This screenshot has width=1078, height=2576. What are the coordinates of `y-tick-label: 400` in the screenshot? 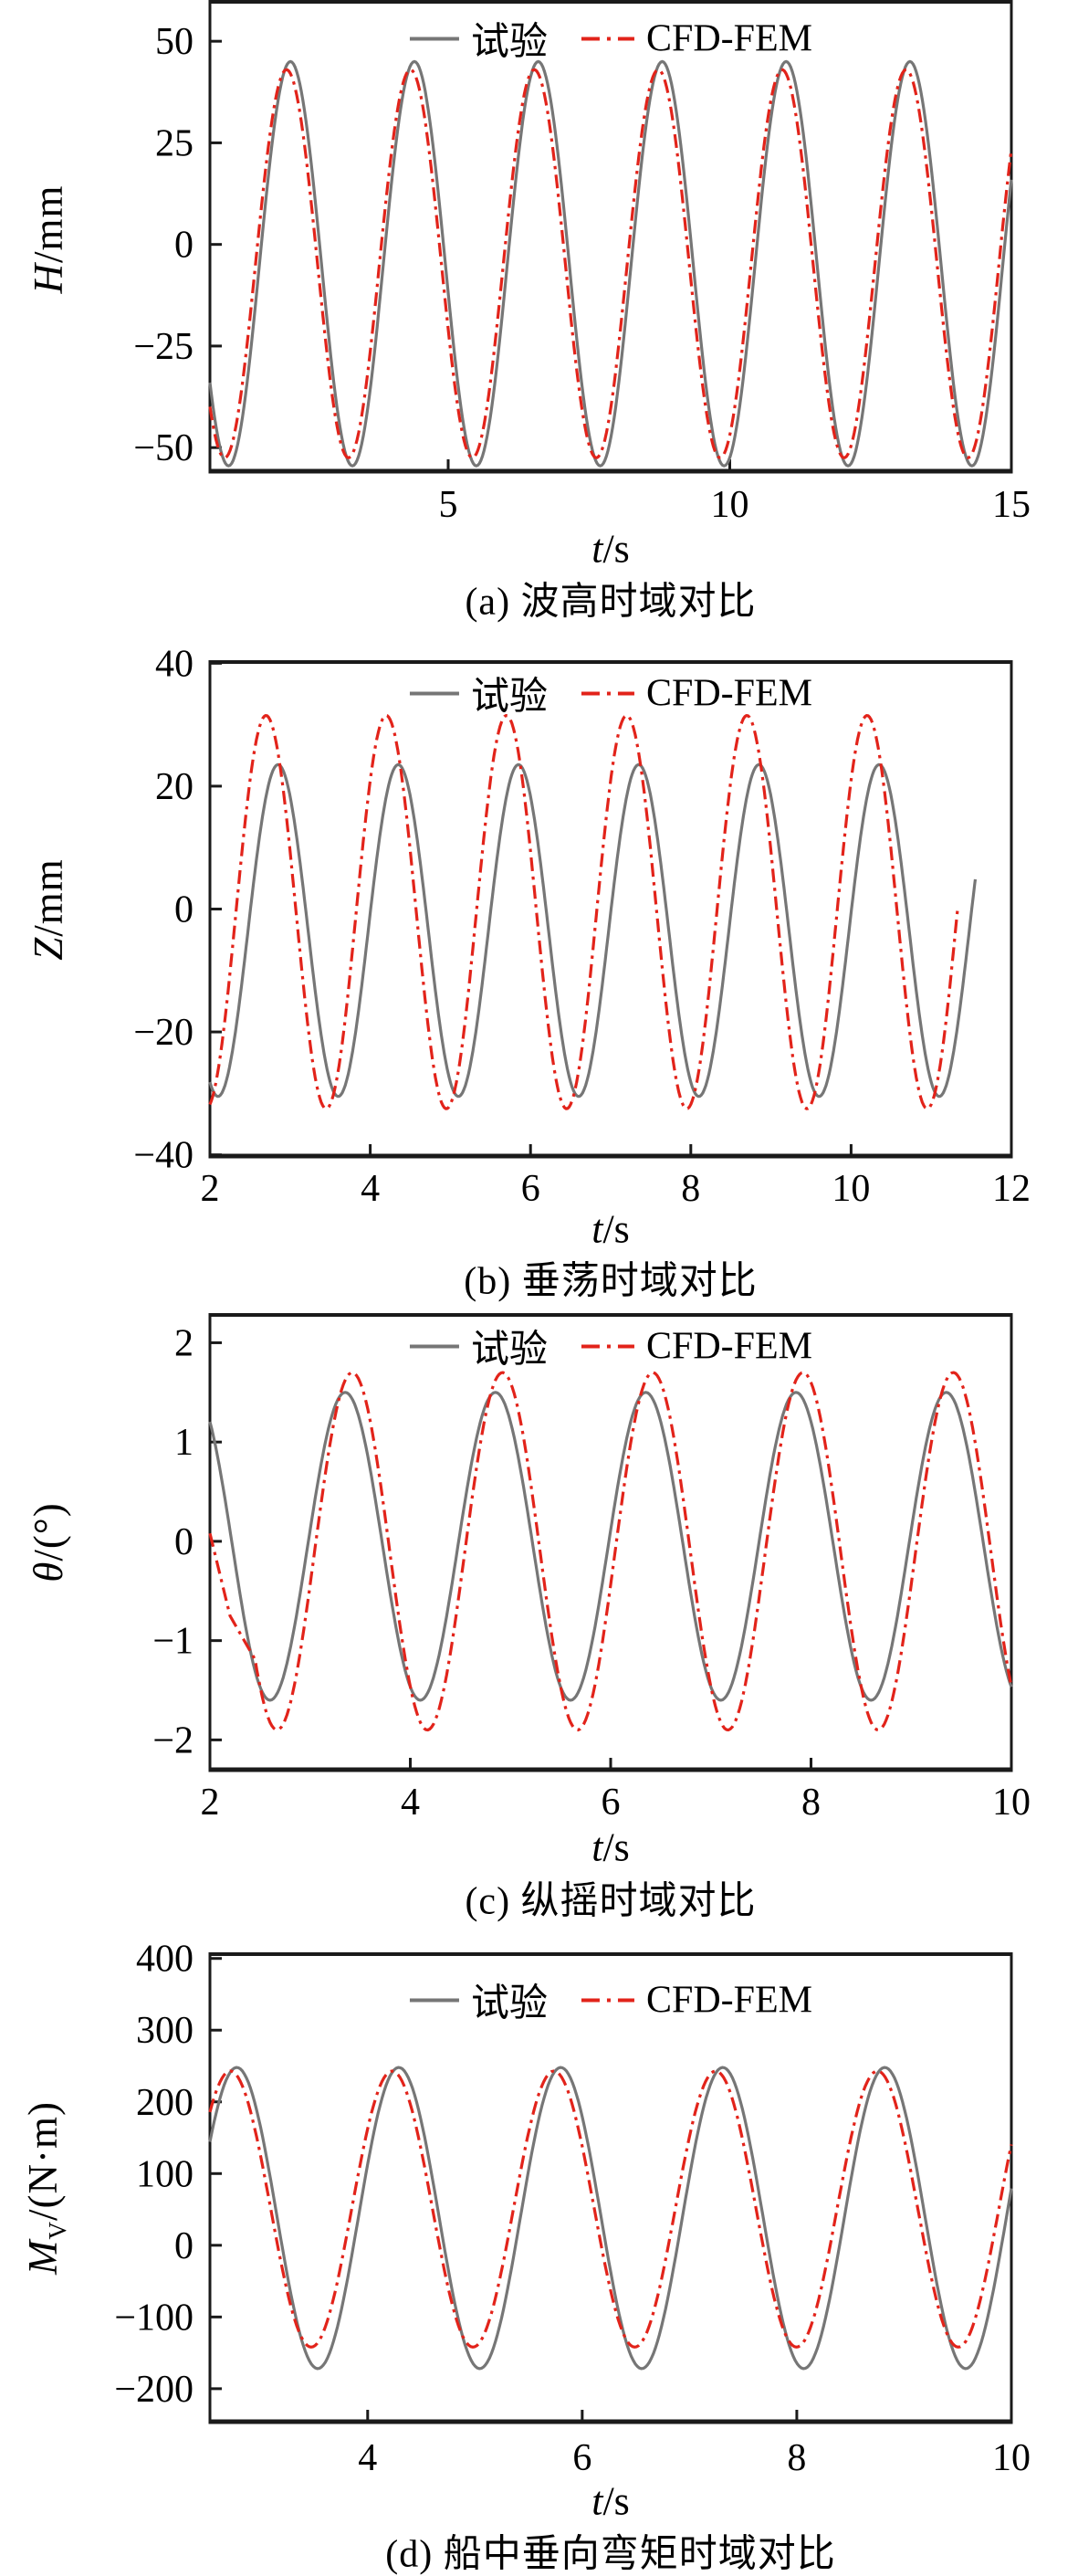 It's located at (165, 1960).